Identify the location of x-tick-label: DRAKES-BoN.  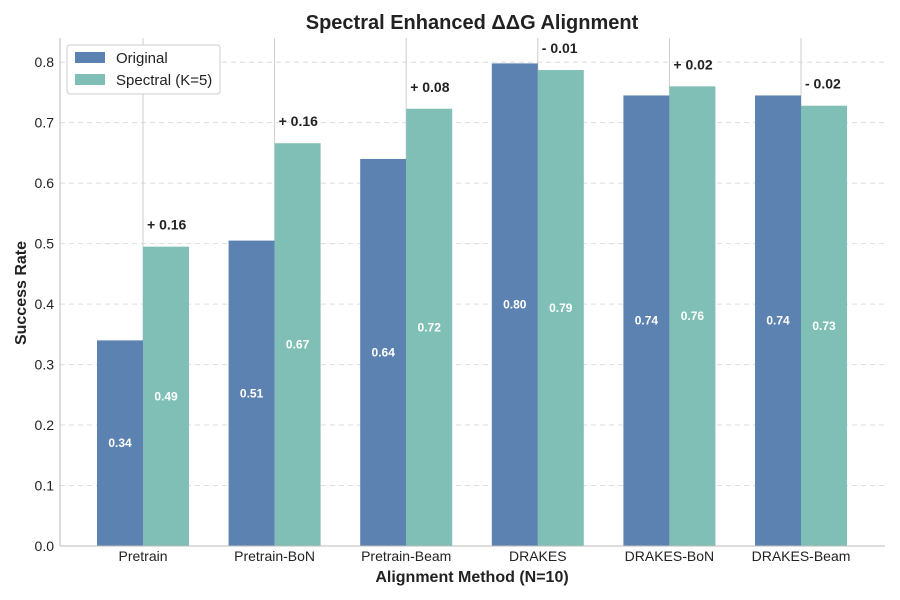
(669, 556).